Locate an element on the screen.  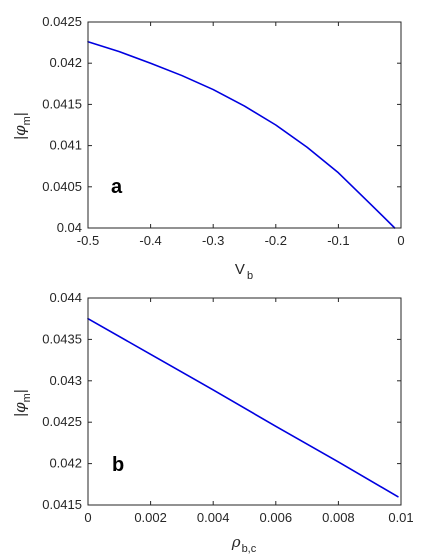
ytick-label: 0.041 is located at coordinates (65, 145).